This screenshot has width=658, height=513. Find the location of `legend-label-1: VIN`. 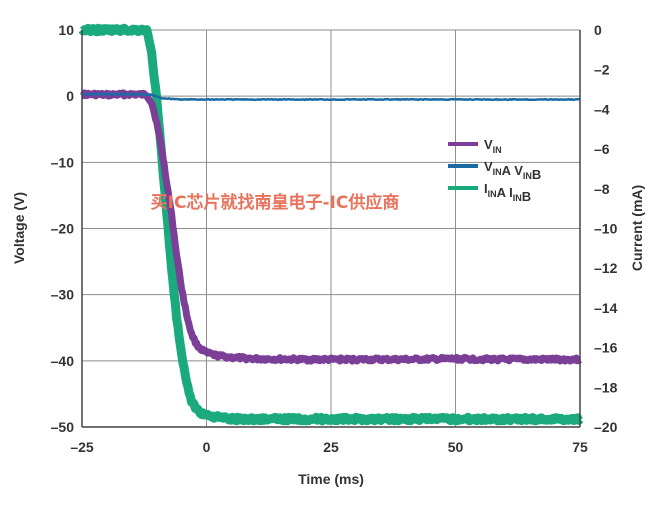

legend-label-1: VIN is located at coordinates (493, 146).